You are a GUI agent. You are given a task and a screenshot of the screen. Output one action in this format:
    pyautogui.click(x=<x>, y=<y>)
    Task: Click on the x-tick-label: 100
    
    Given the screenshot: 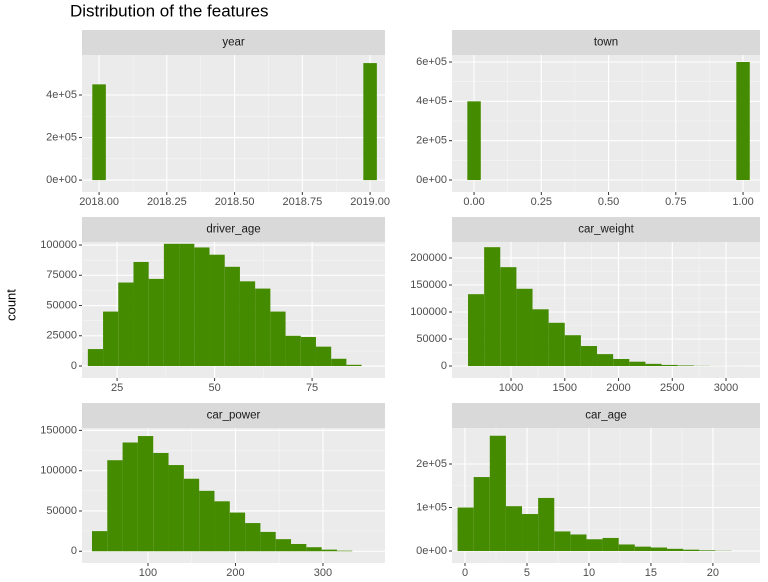 What is the action you would take?
    pyautogui.click(x=148, y=573)
    